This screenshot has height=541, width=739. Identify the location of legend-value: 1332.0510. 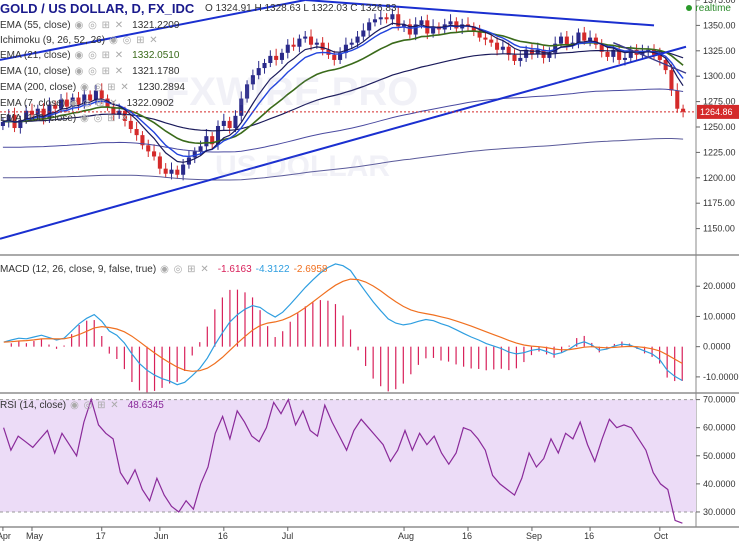
(156, 55).